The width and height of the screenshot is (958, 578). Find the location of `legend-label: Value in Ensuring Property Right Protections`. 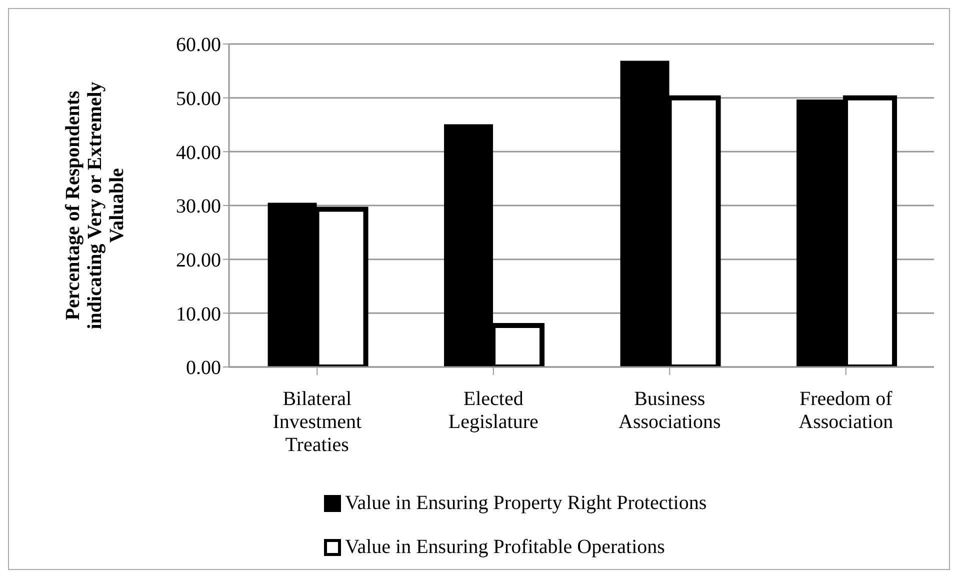

legend-label: Value in Ensuring Property Right Protections is located at coordinates (526, 503).